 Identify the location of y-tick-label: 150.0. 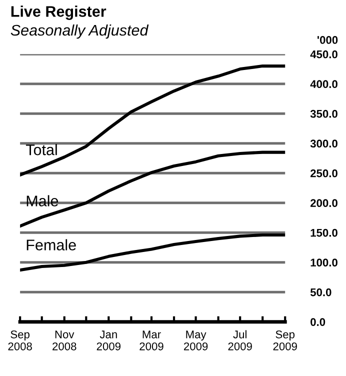
(324, 232).